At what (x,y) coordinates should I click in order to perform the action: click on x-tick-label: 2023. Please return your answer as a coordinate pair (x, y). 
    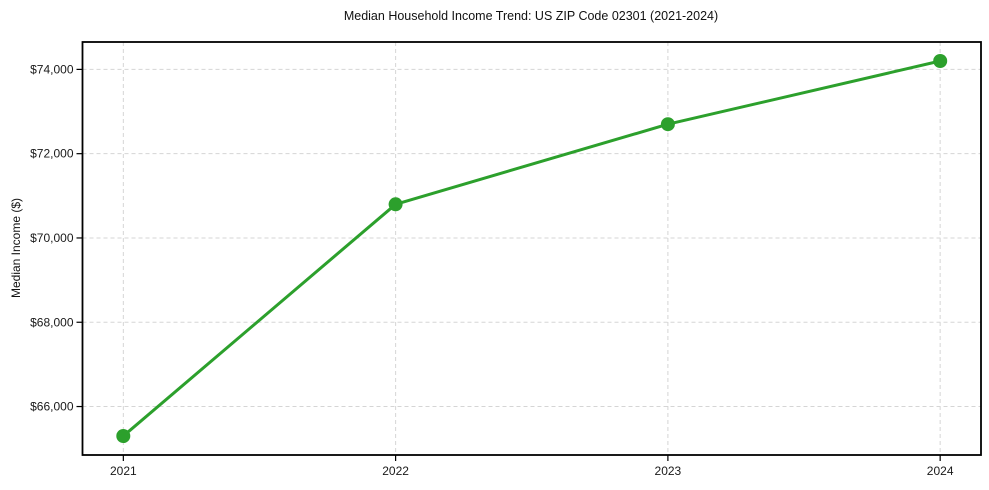
    Looking at the image, I should click on (668, 471).